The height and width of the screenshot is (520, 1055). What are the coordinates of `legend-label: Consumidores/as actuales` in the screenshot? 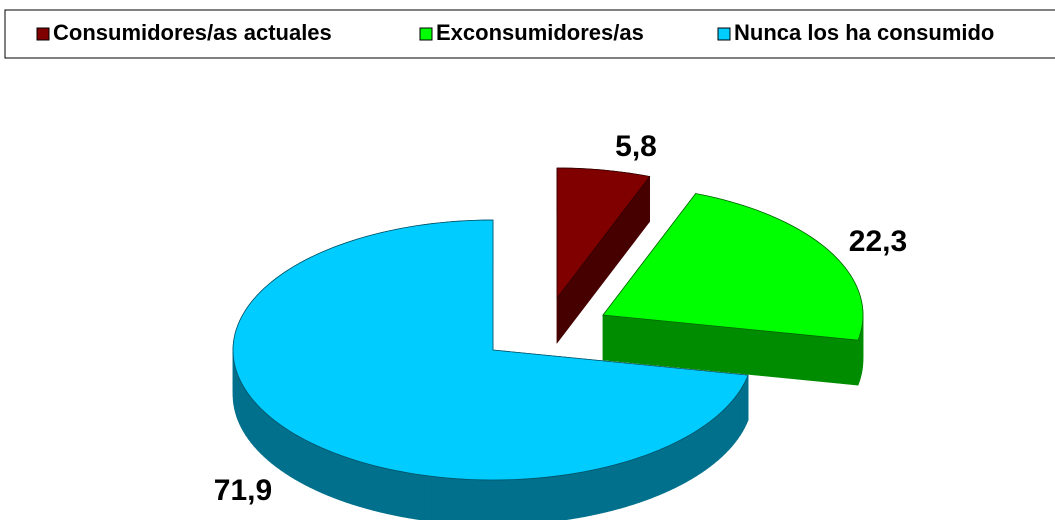 It's located at (192, 32).